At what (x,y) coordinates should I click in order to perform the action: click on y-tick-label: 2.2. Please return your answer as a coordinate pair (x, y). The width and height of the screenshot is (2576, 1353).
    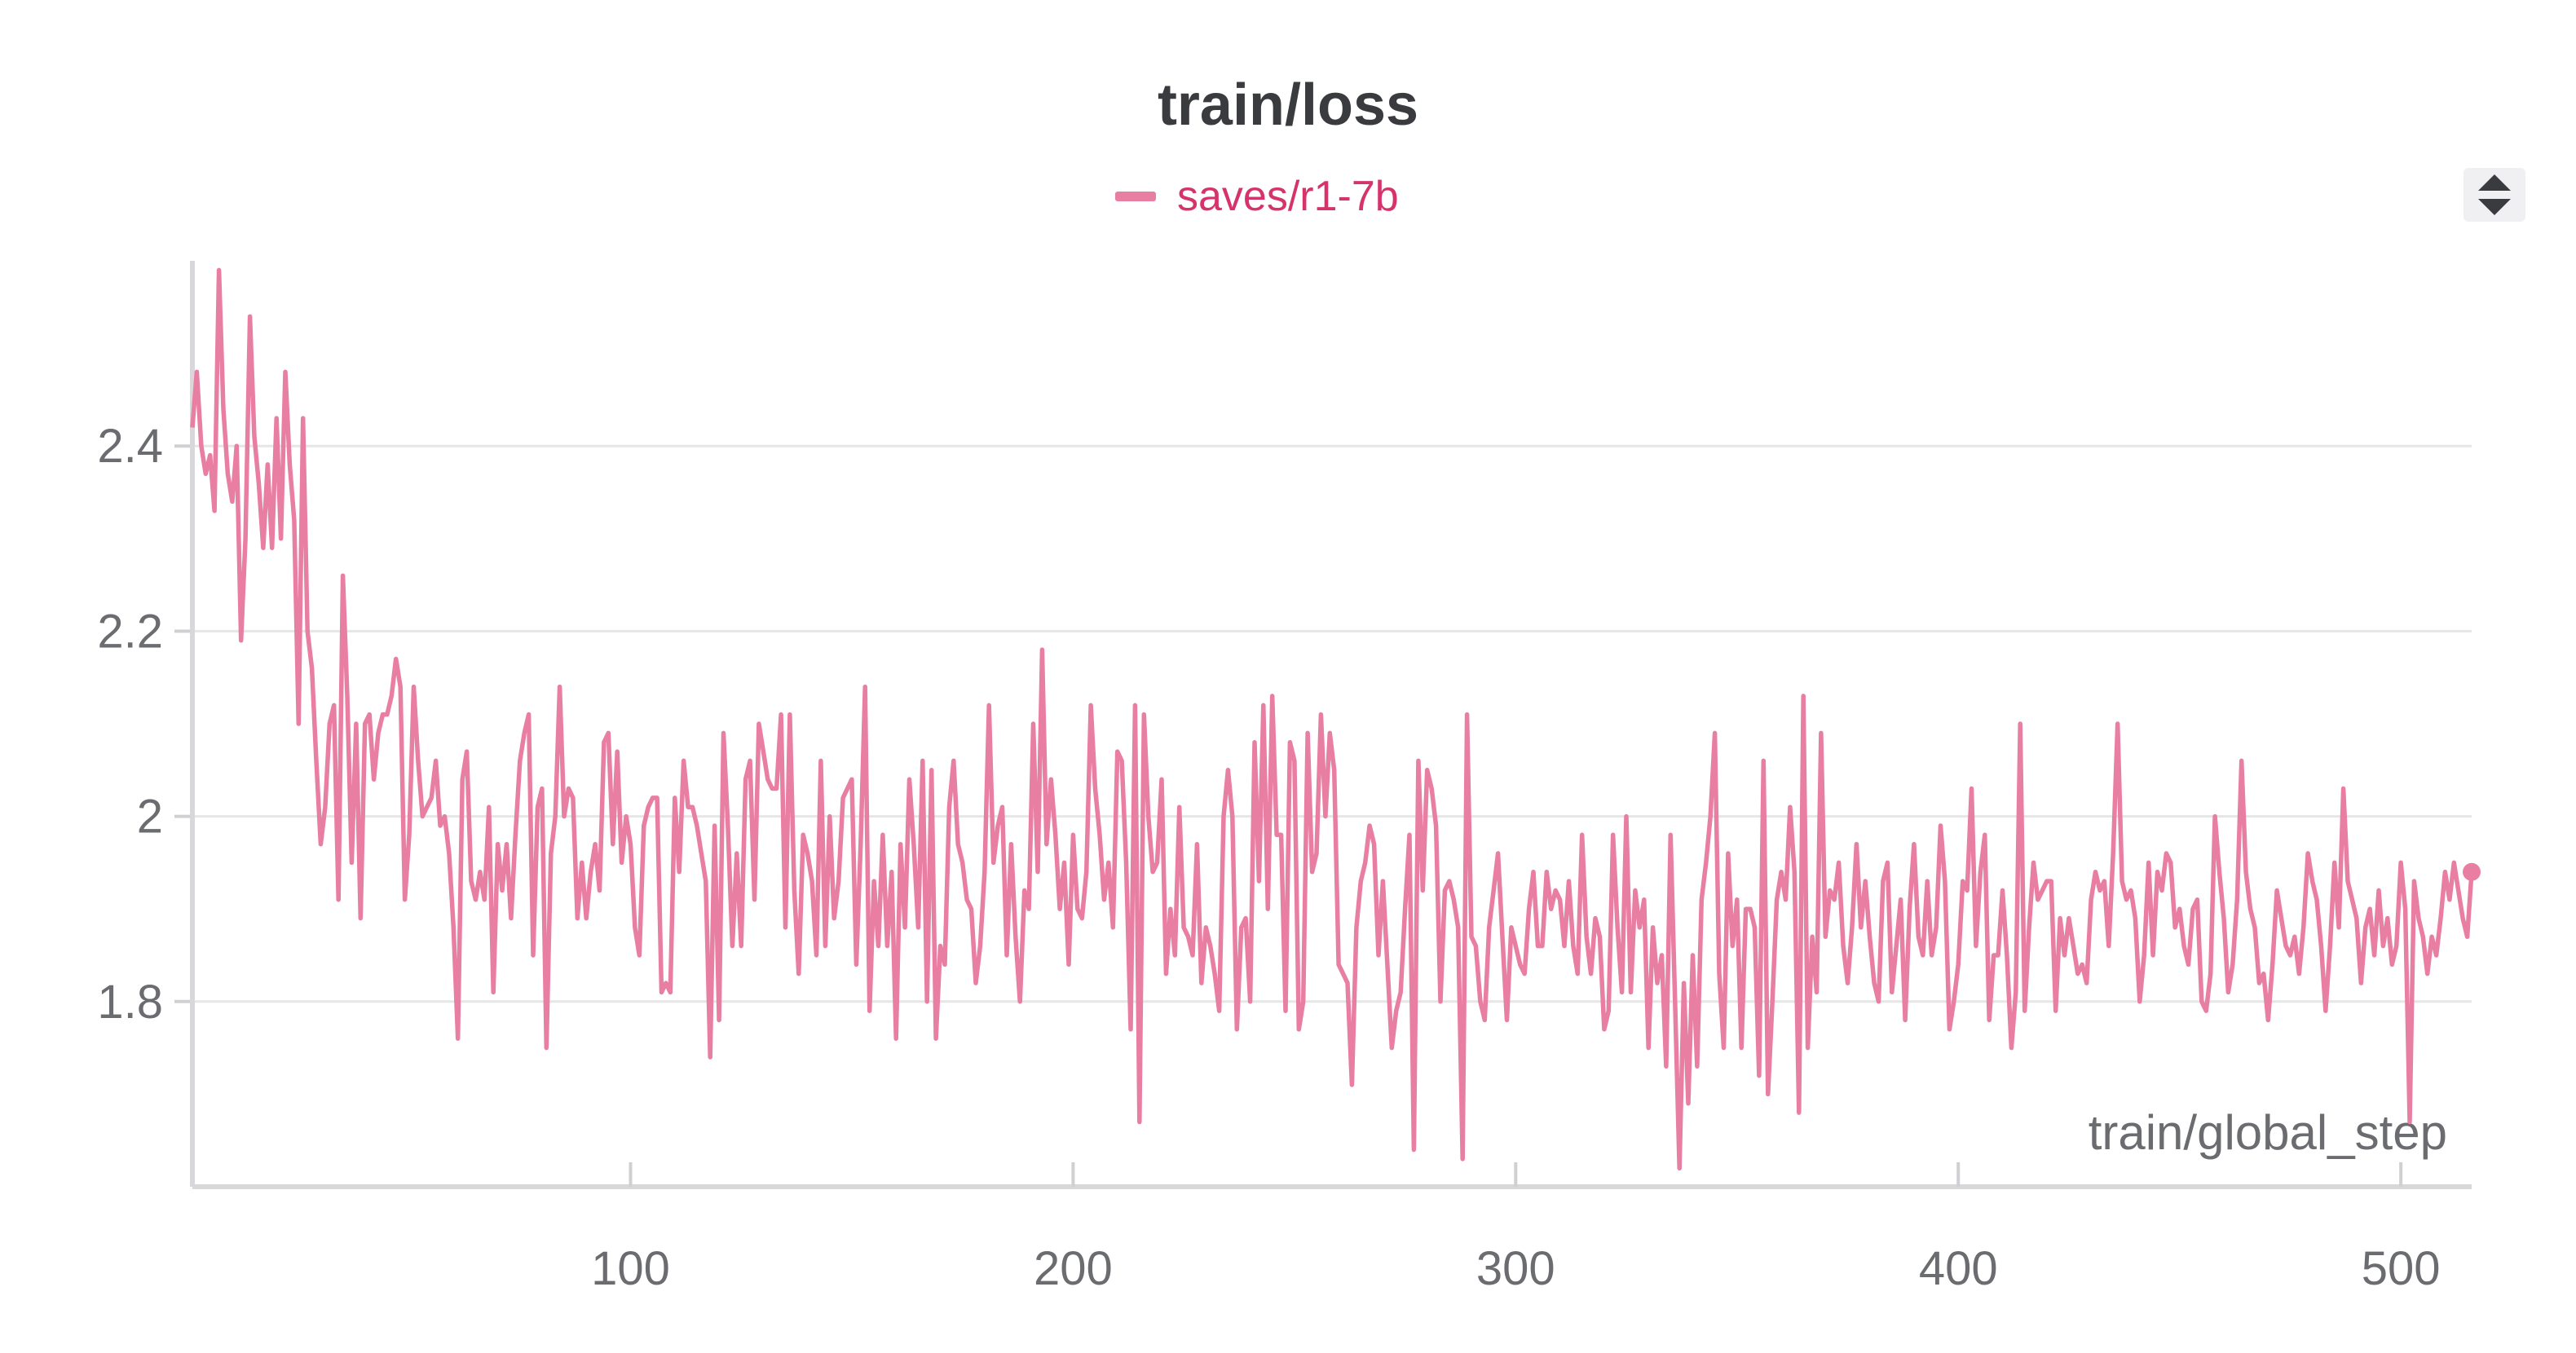
    Looking at the image, I should click on (130, 631).